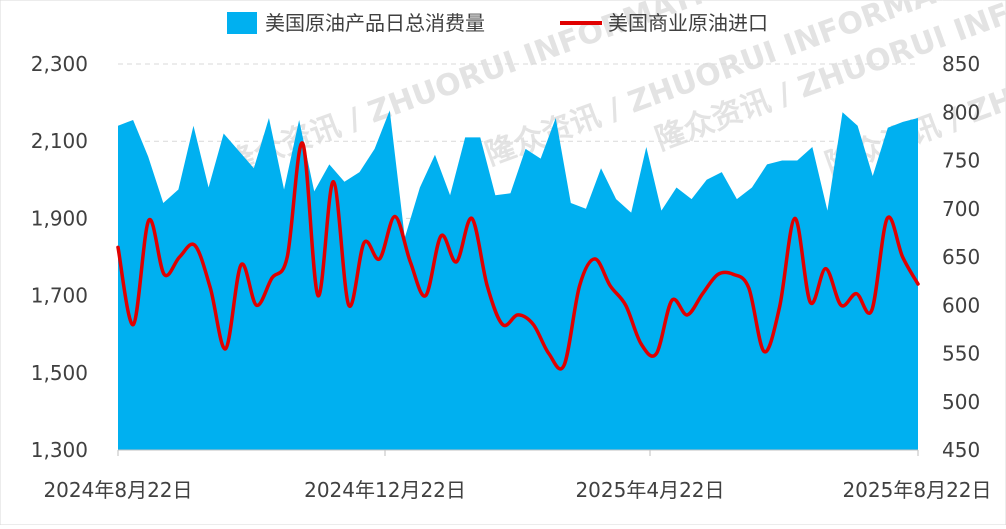  What do you see at coordinates (961, 305) in the screenshot?
I see `y-right-tick-label: 600` at bounding box center [961, 305].